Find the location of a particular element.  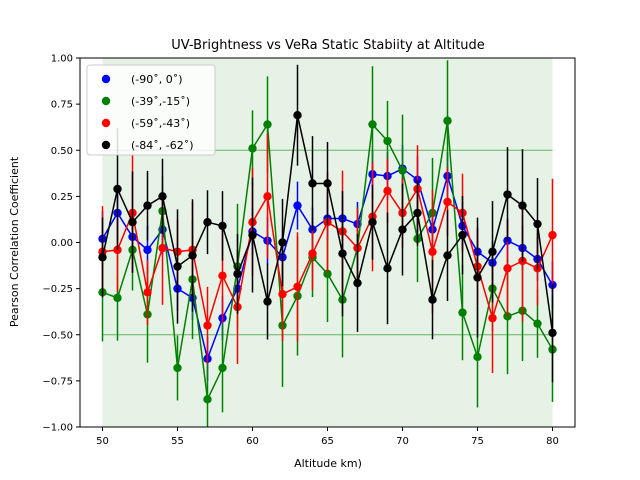

legend-label: (-39˚,-15˚) is located at coordinates (160, 101).